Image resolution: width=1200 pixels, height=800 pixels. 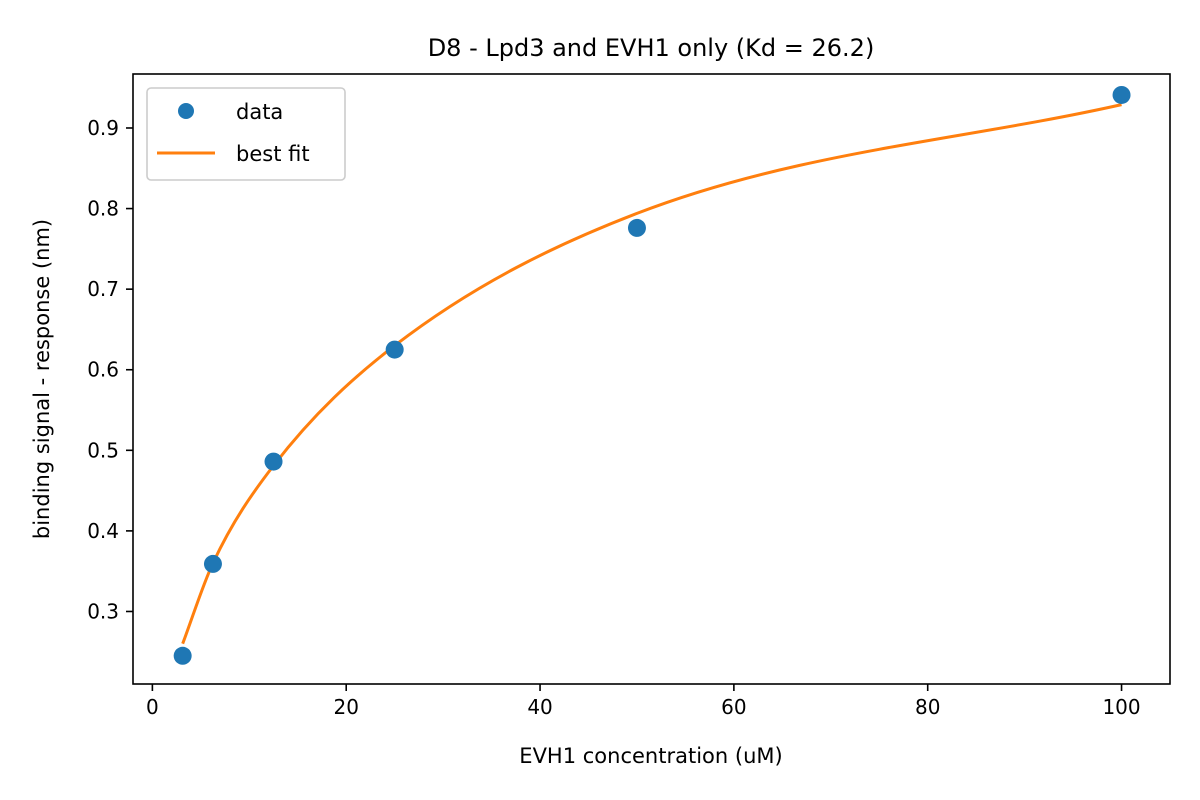 I want to click on x-tick-label: 0, so click(x=152, y=707).